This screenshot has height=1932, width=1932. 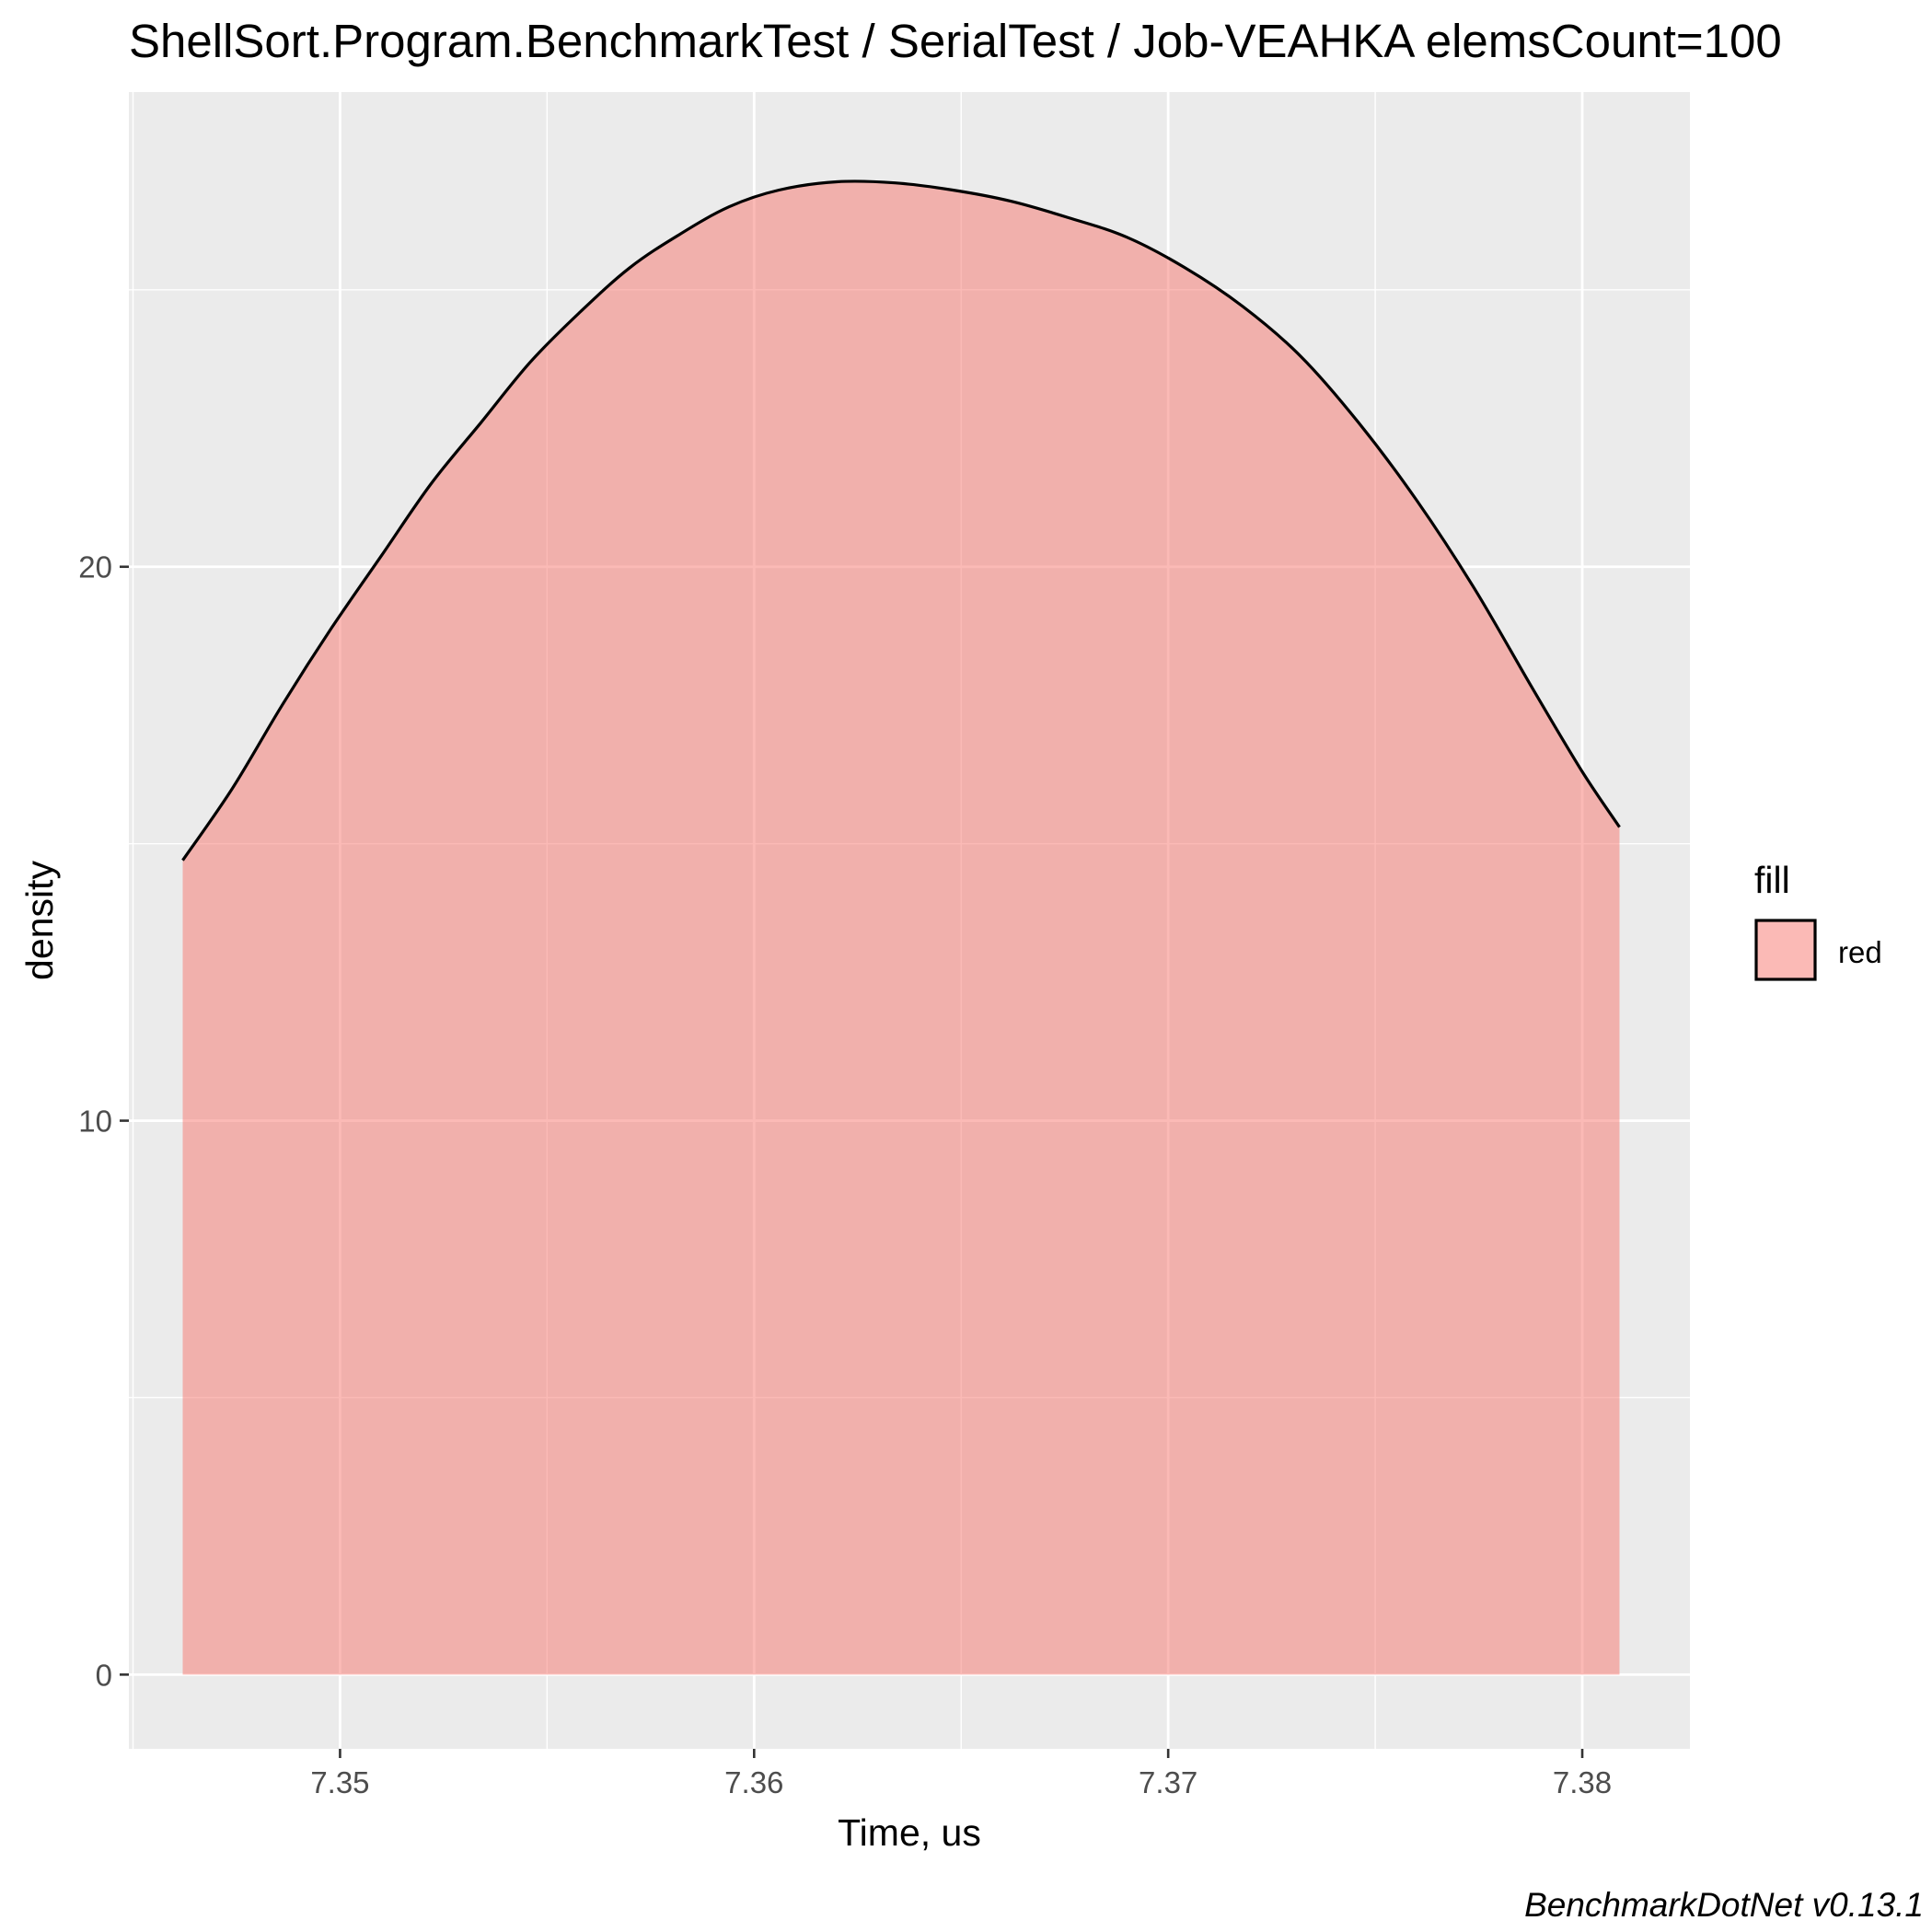 I want to click on x-axis-title: Time, us, so click(x=910, y=1833).